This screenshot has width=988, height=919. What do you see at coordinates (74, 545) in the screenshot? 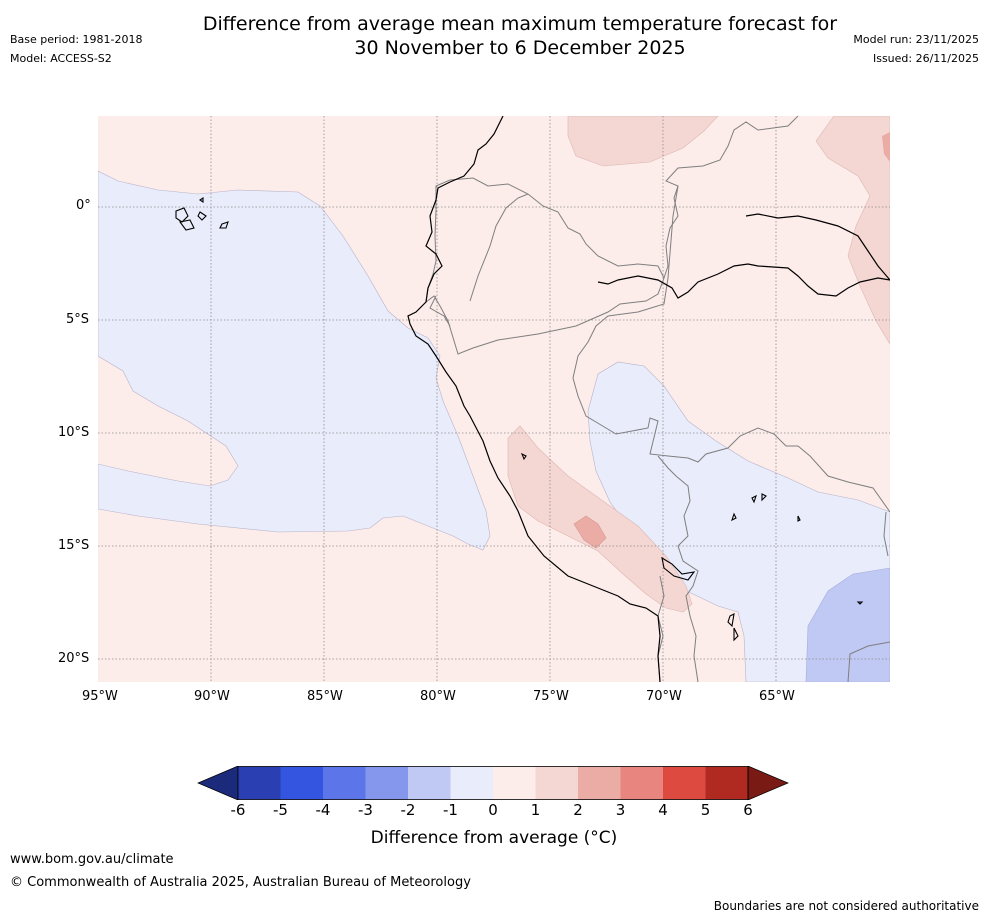
I see `lat-label-15s: 15°S` at bounding box center [74, 545].